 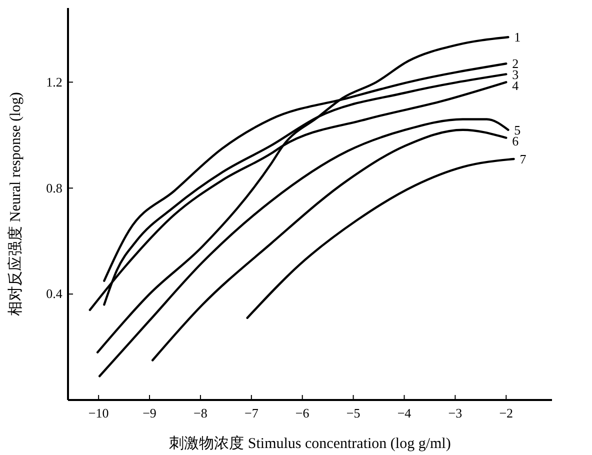 I want to click on x-tick-label: −4, so click(x=404, y=412).